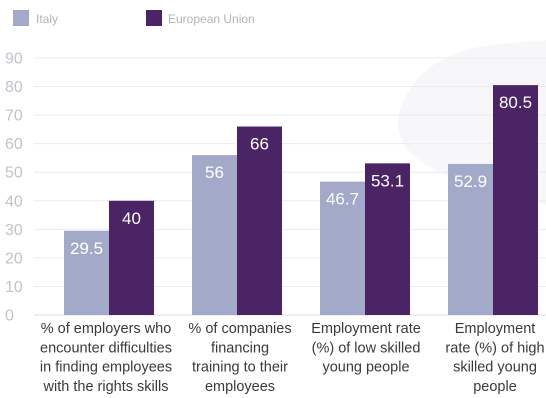 Image resolution: width=546 pixels, height=398 pixels. What do you see at coordinates (14, 87) in the screenshot?
I see `y-tick-label: 80` at bounding box center [14, 87].